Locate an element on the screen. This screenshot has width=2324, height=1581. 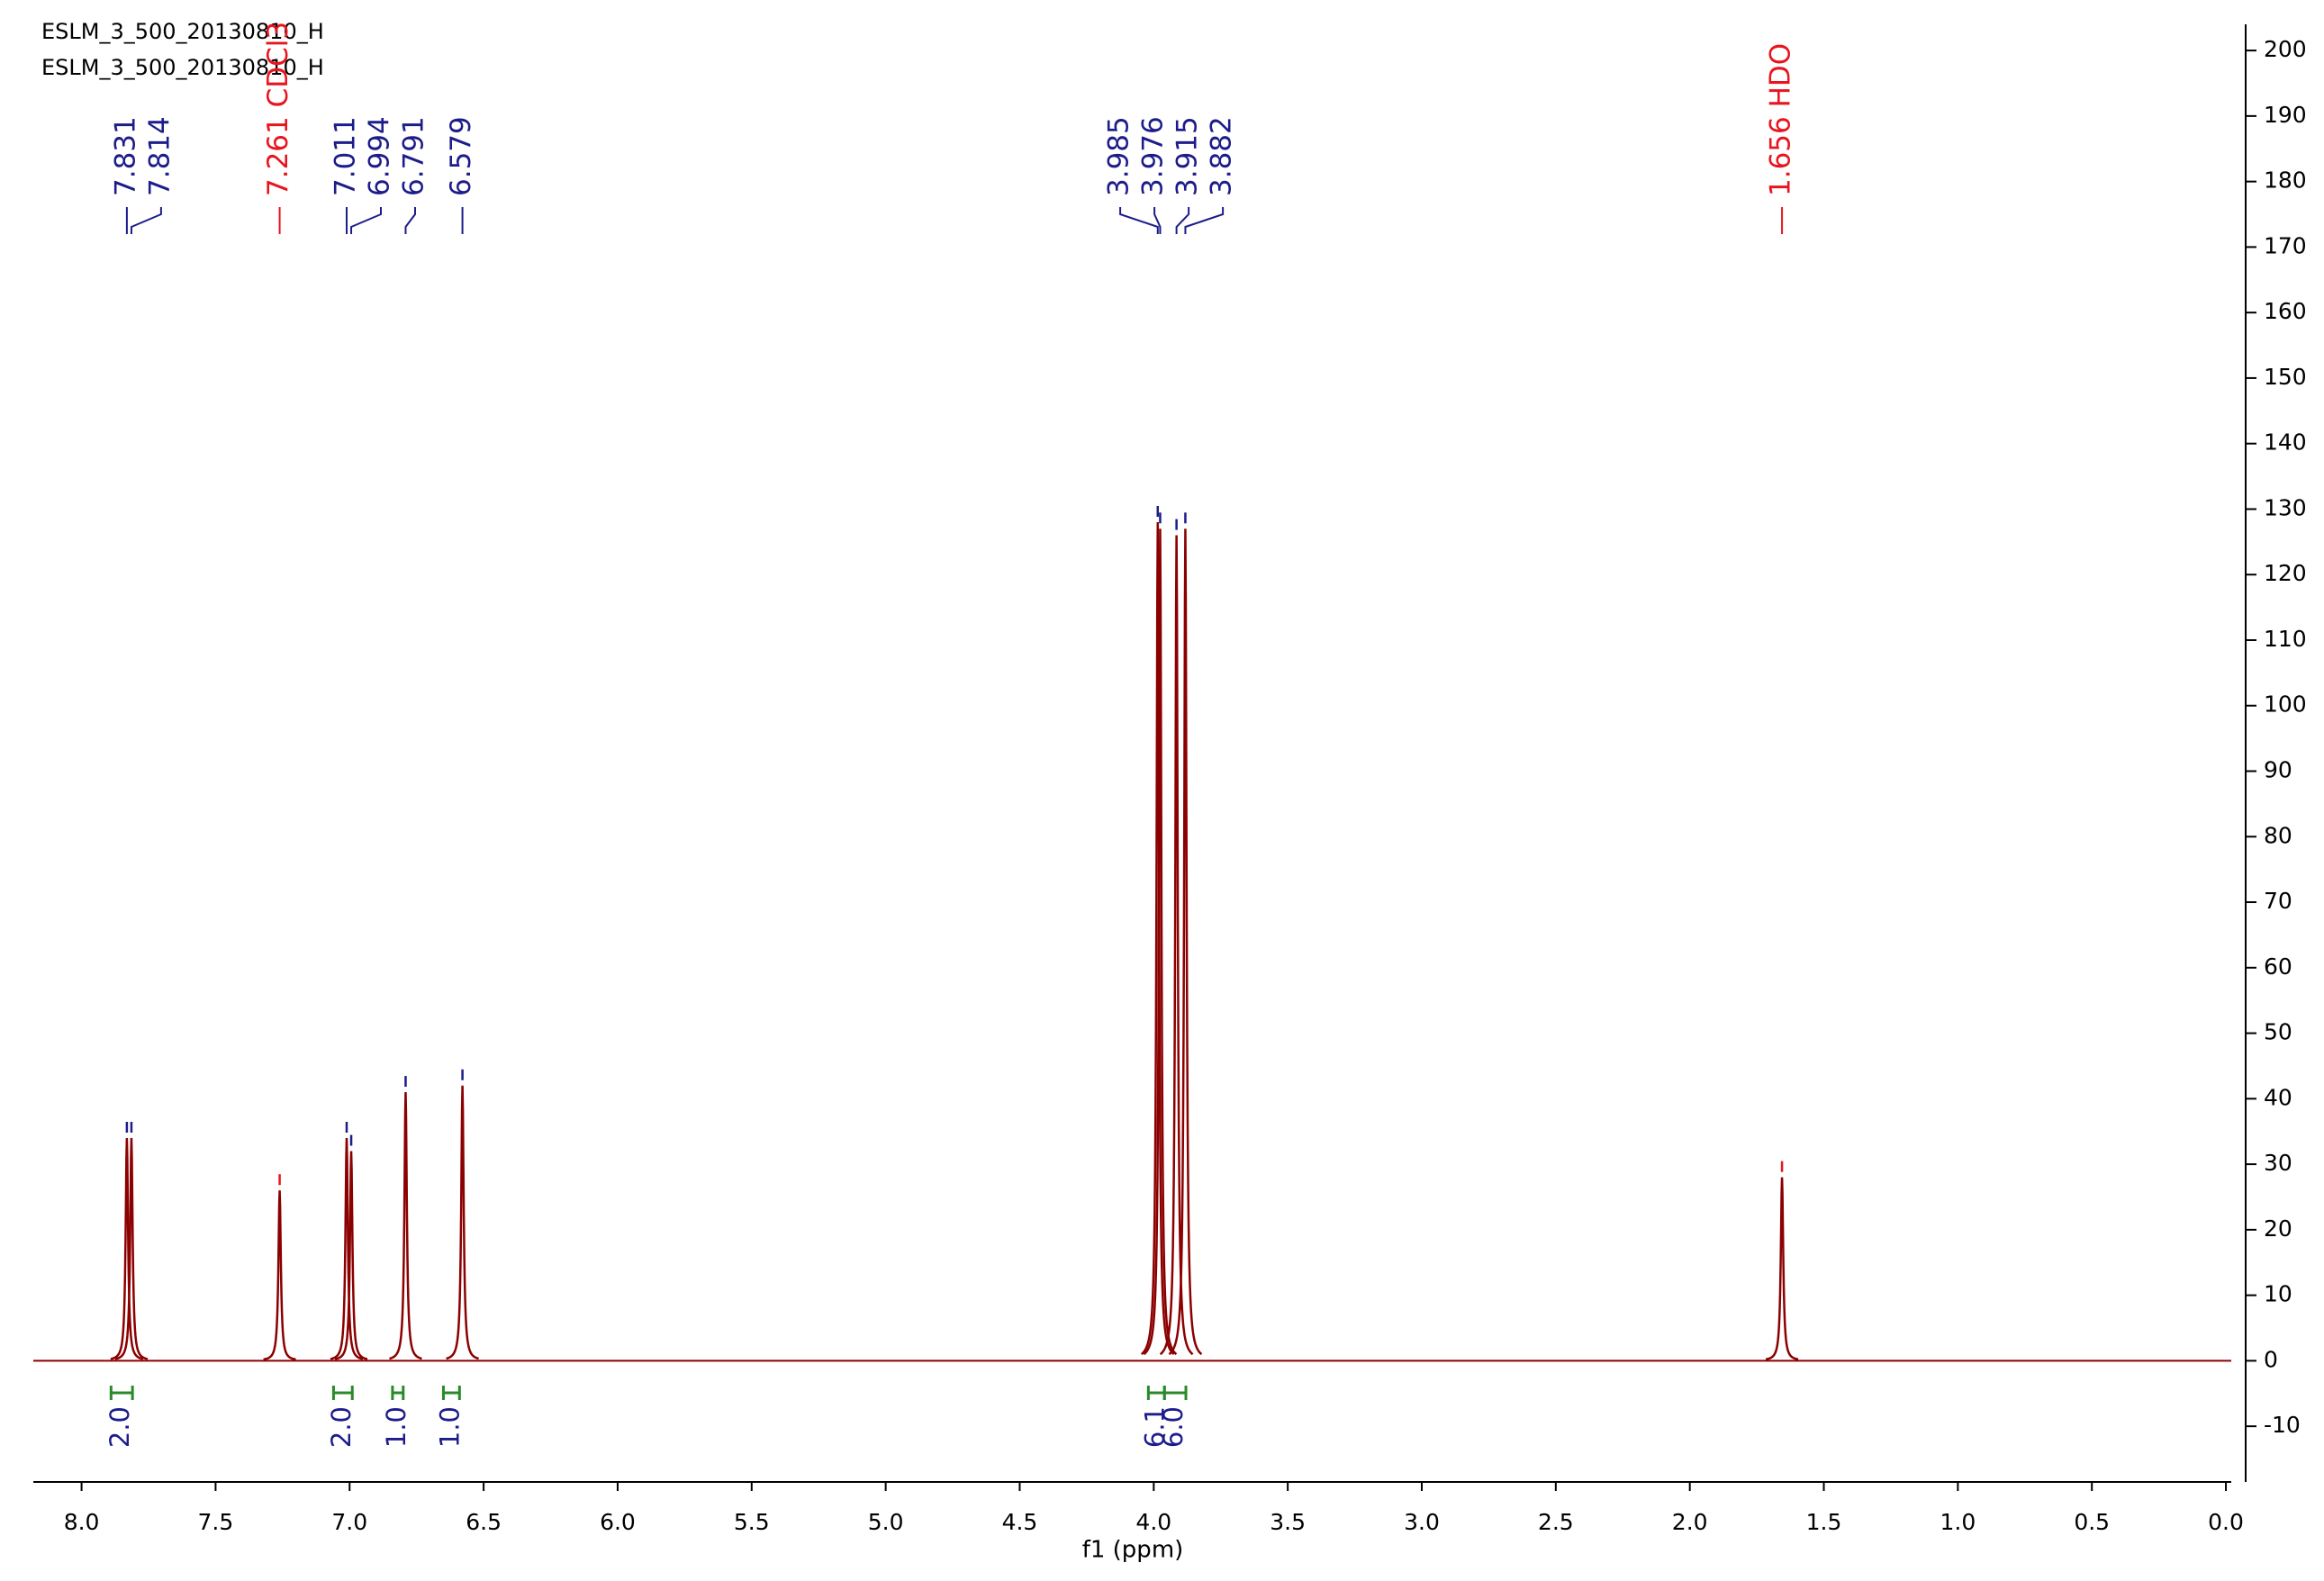
peak-label: 7.814 is located at coordinates (159, 156).